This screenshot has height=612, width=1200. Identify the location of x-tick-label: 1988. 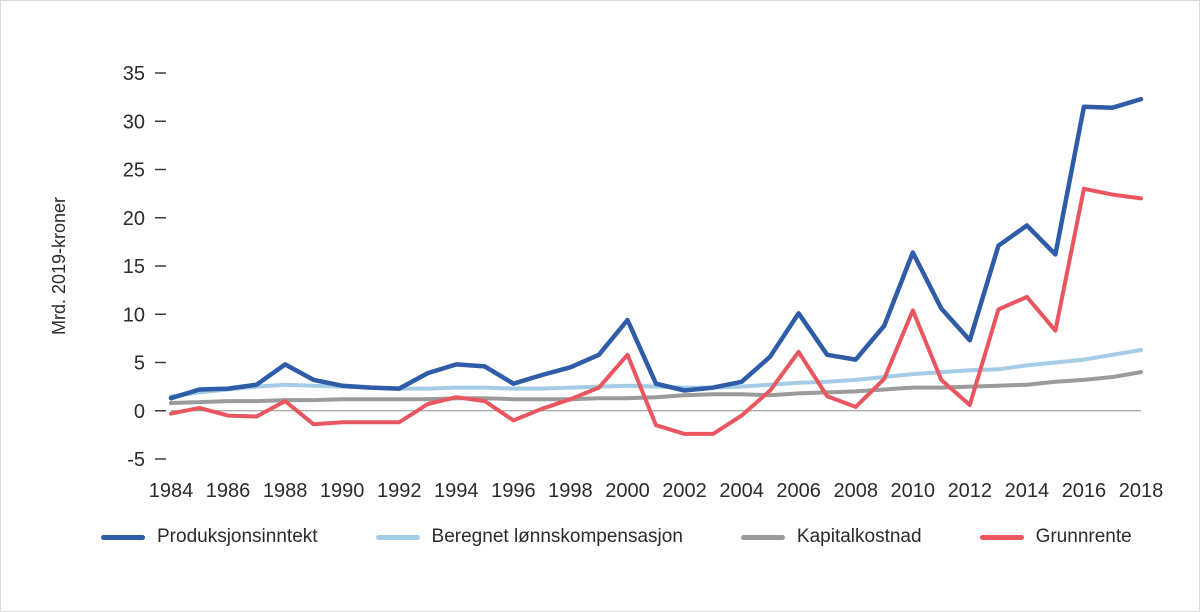
(285, 491).